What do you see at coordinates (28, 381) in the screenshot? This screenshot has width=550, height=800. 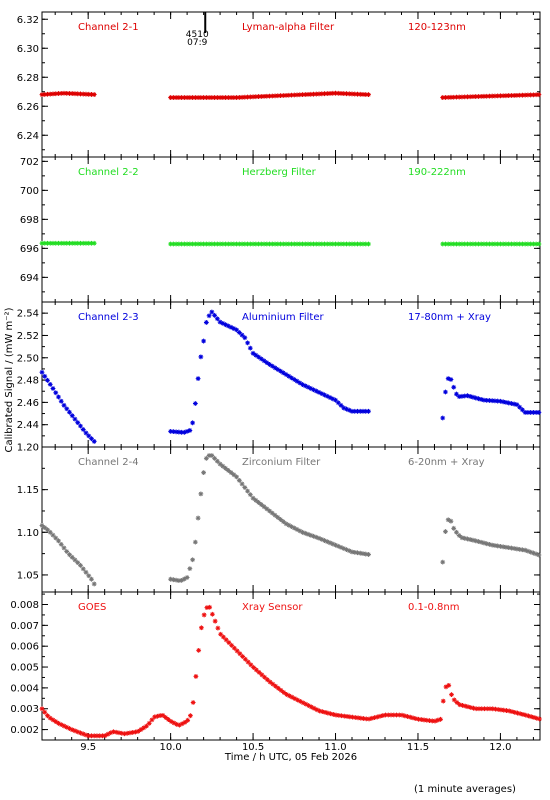 I see `y-tick-label: 2.48` at bounding box center [28, 381].